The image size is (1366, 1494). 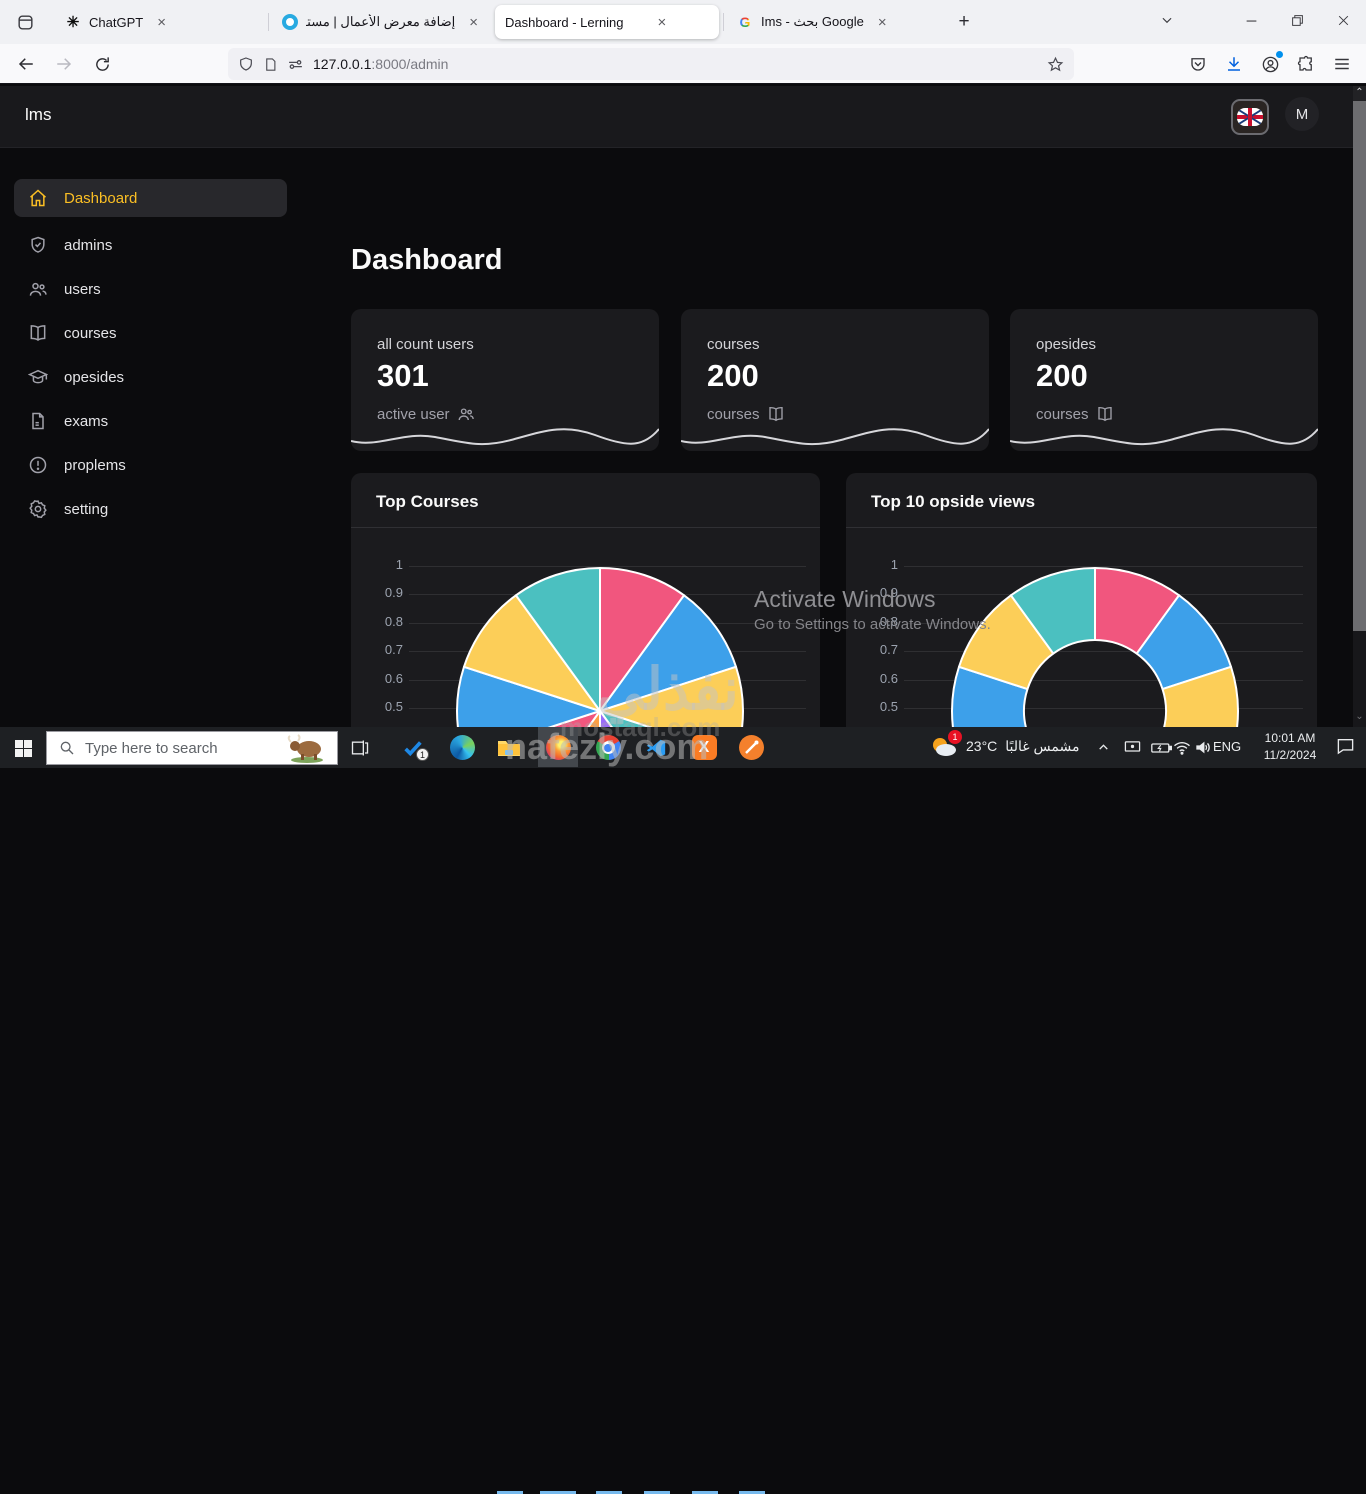 I want to click on extensions-puzzle-icon, so click(x=1306, y=64).